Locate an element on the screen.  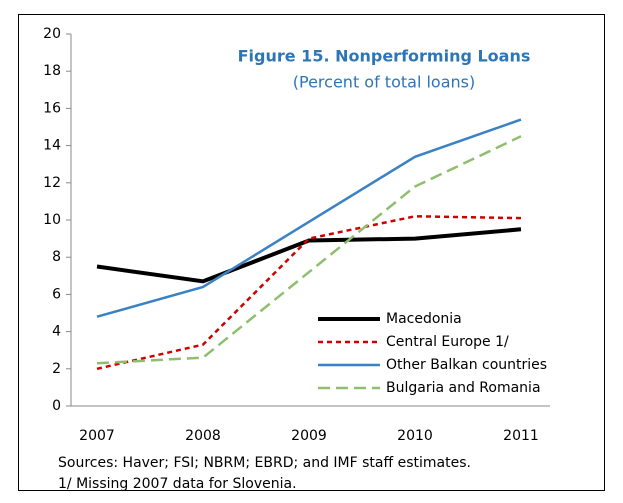
y-tick-label: 2 is located at coordinates (56, 369).